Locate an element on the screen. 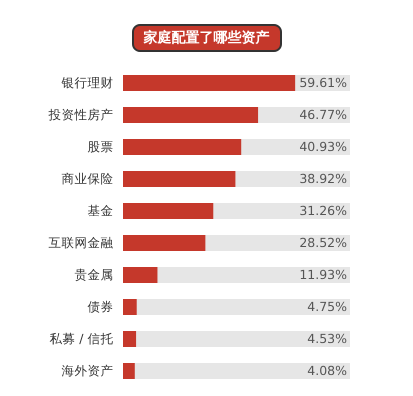 This screenshot has height=396, width=413. y-tick-label: 私募 / 信托 is located at coordinates (81, 338).